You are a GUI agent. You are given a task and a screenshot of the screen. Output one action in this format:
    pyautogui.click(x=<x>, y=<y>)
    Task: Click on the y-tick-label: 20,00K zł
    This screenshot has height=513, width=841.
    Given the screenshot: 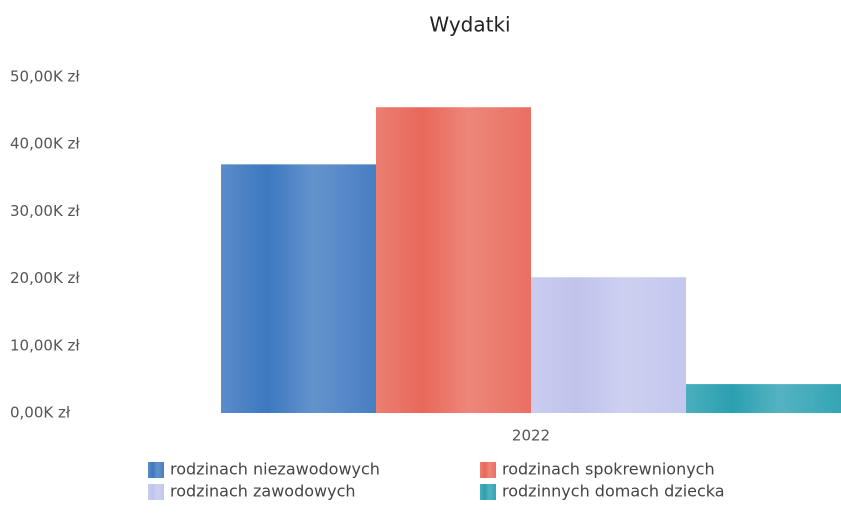 What is the action you would take?
    pyautogui.click(x=45, y=278)
    